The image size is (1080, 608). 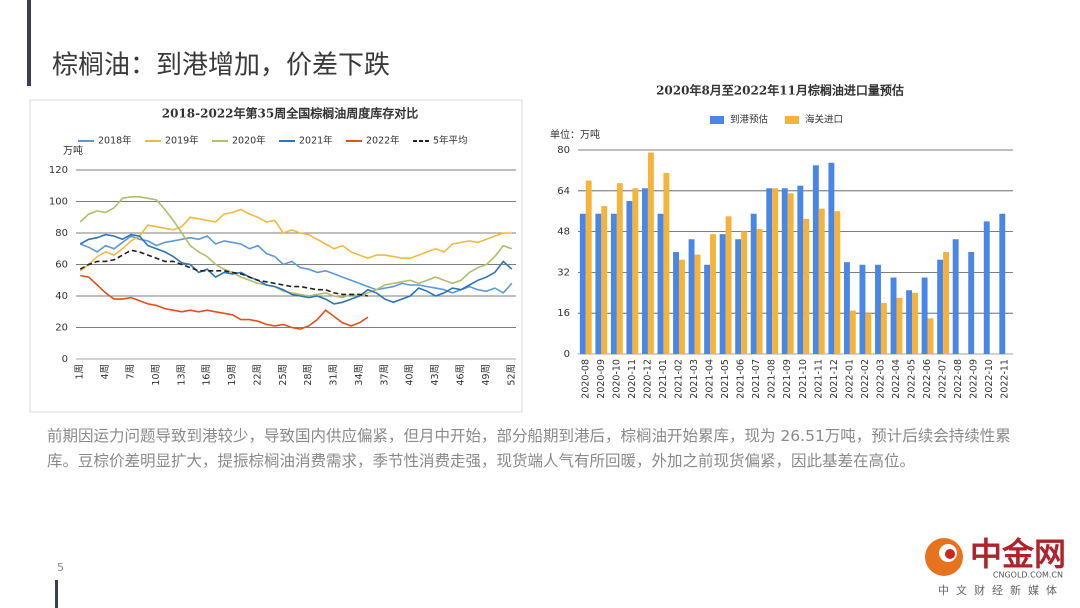 What do you see at coordinates (772, 379) in the screenshot?
I see `x-tick-label: 2021-08` at bounding box center [772, 379].